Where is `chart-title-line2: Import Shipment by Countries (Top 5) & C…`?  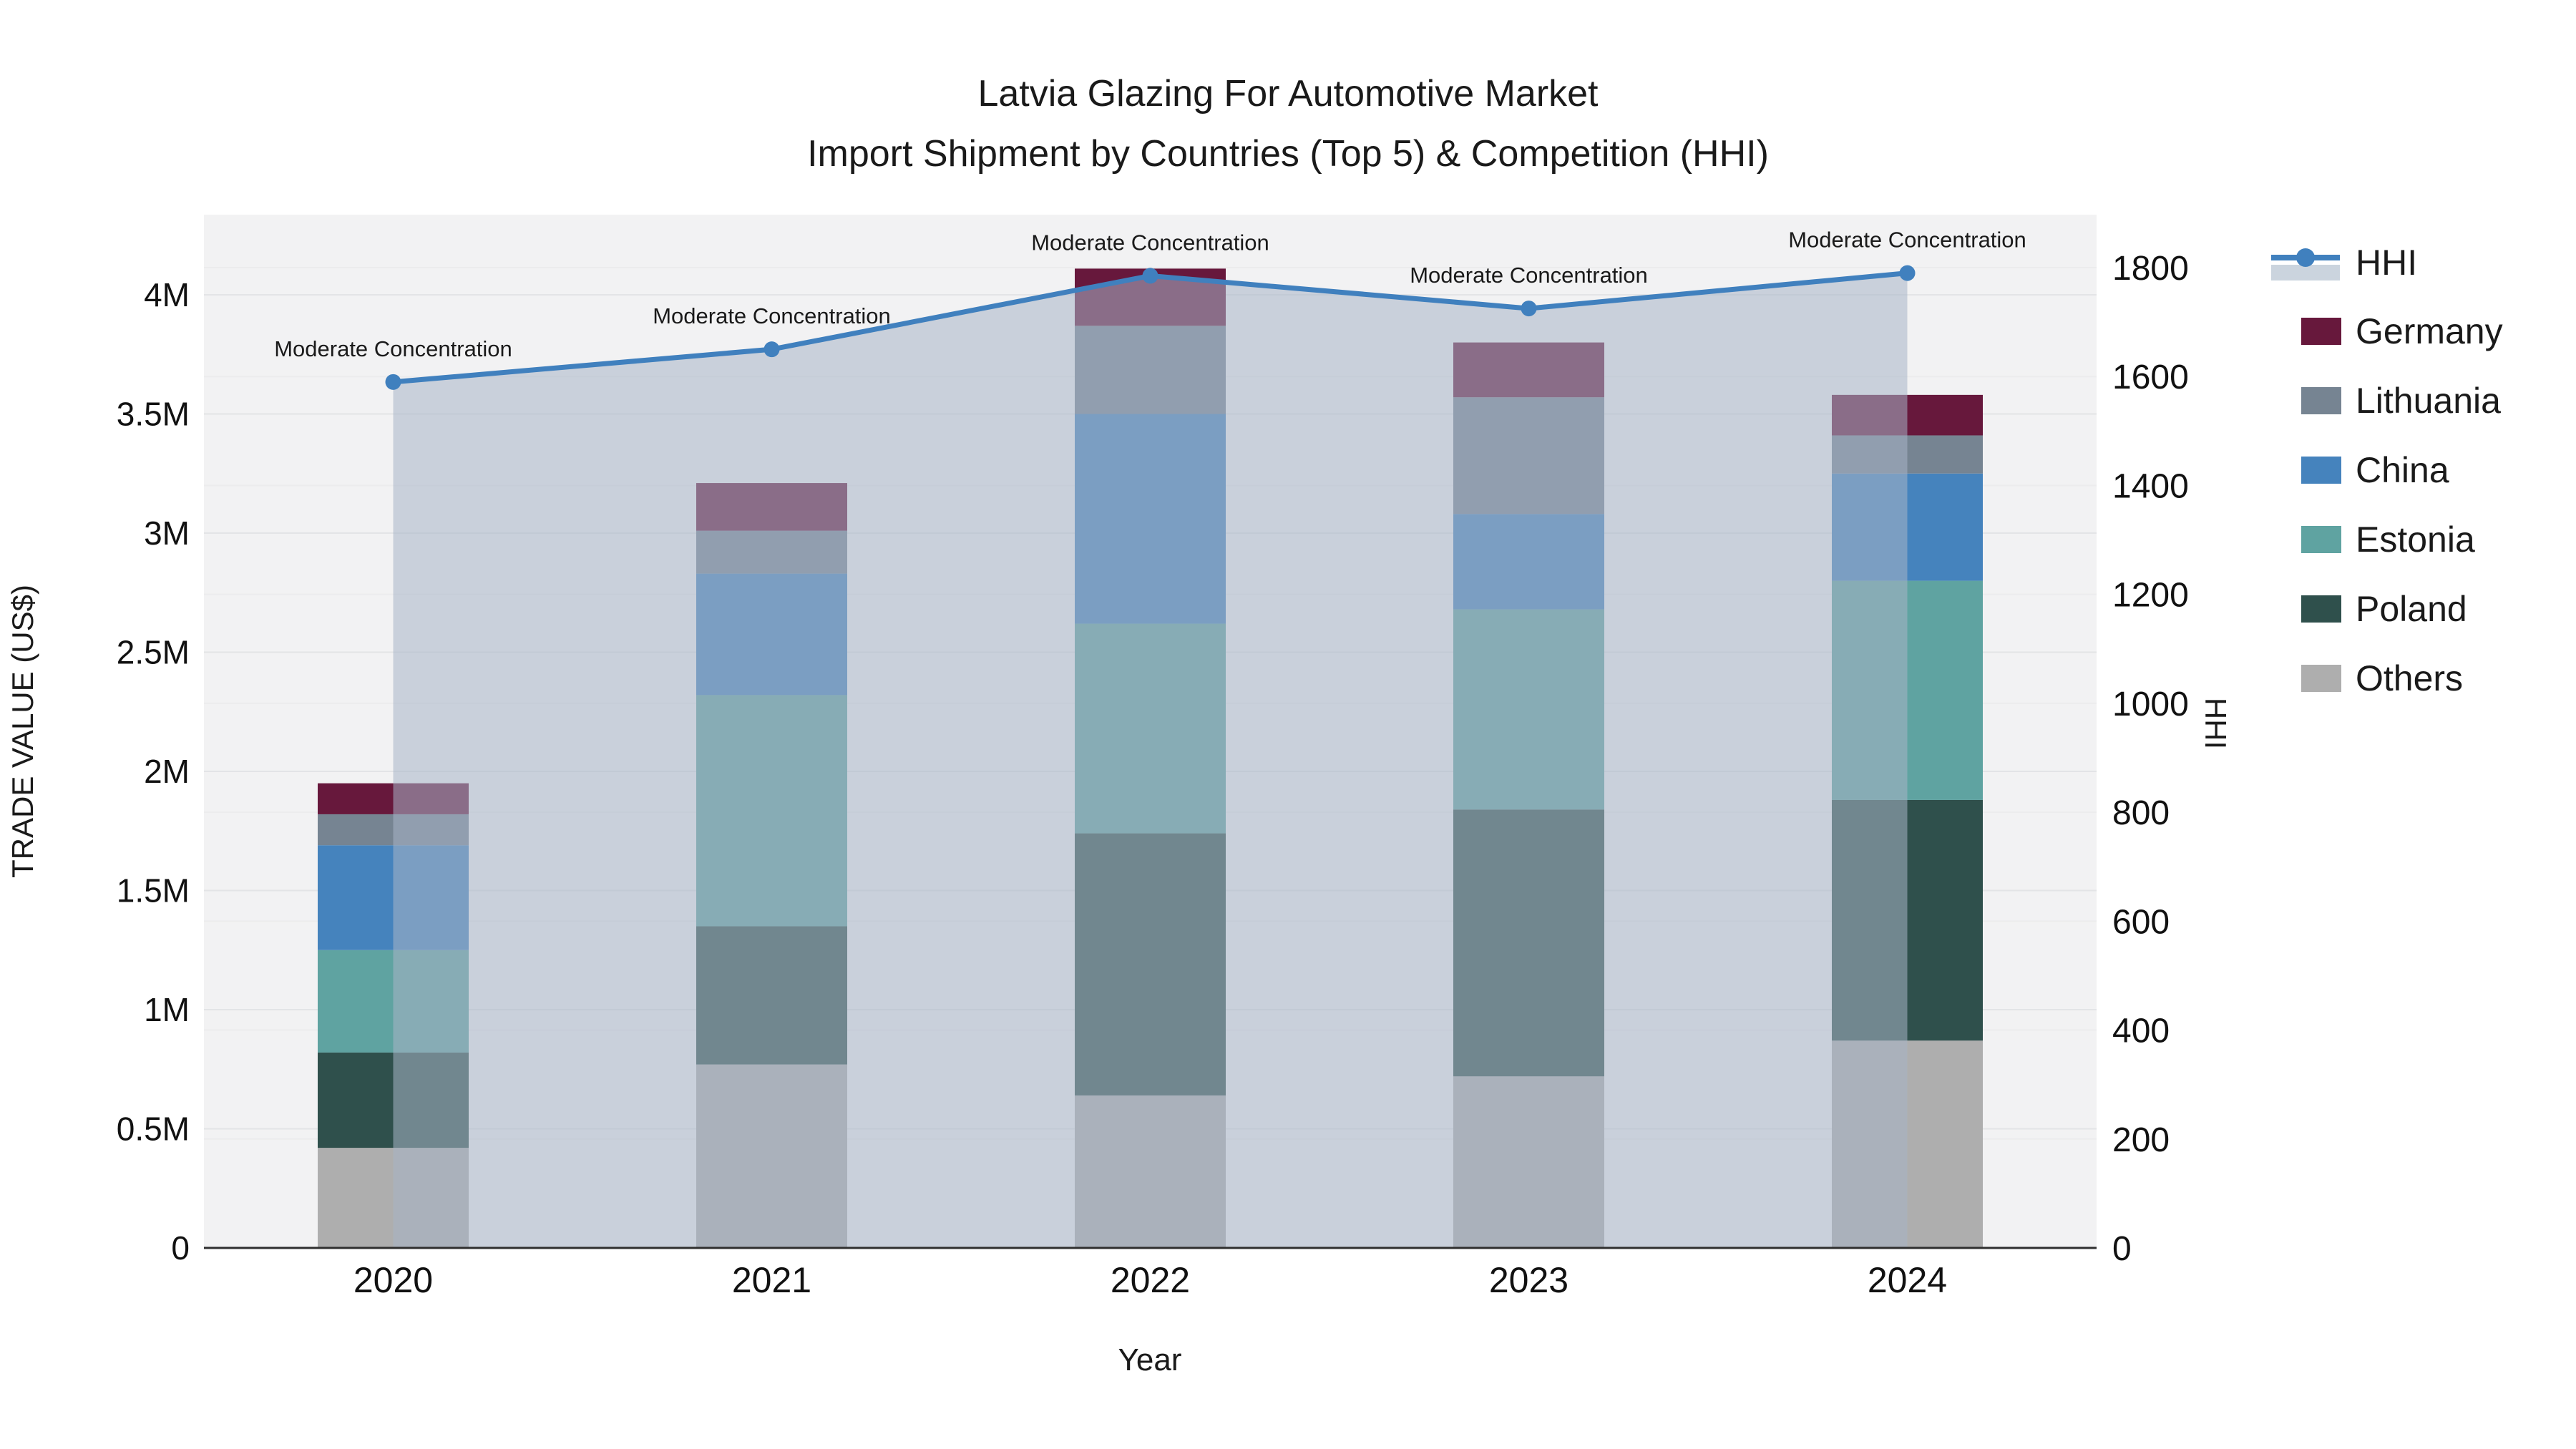 chart-title-line2: Import Shipment by Countries (Top 5) & C… is located at coordinates (1288, 154).